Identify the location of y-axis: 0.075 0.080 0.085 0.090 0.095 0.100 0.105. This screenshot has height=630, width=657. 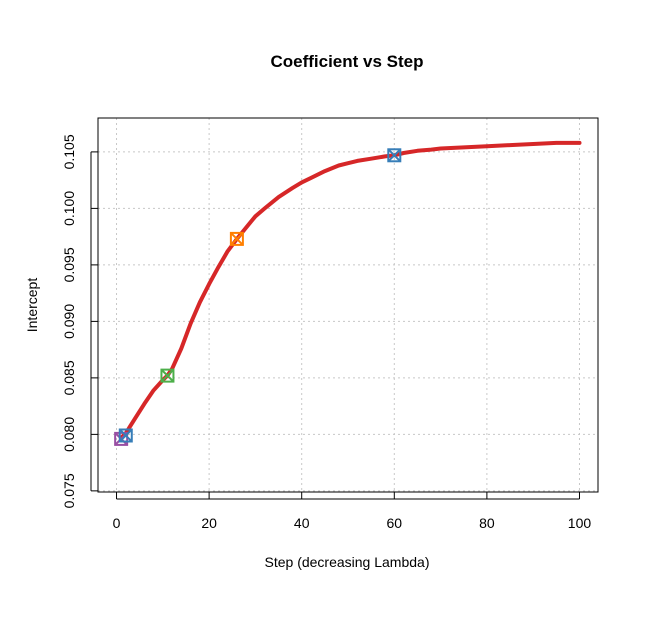
(79, 321).